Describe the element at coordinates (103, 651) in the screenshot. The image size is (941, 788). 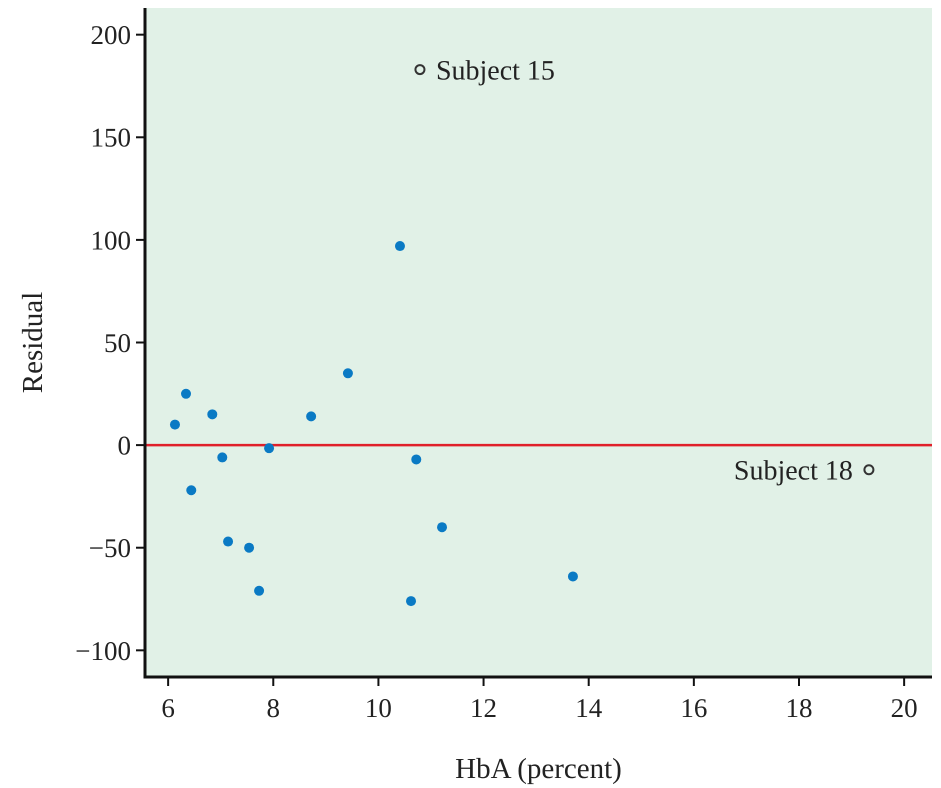
I see `y-tick-label: −100` at that location.